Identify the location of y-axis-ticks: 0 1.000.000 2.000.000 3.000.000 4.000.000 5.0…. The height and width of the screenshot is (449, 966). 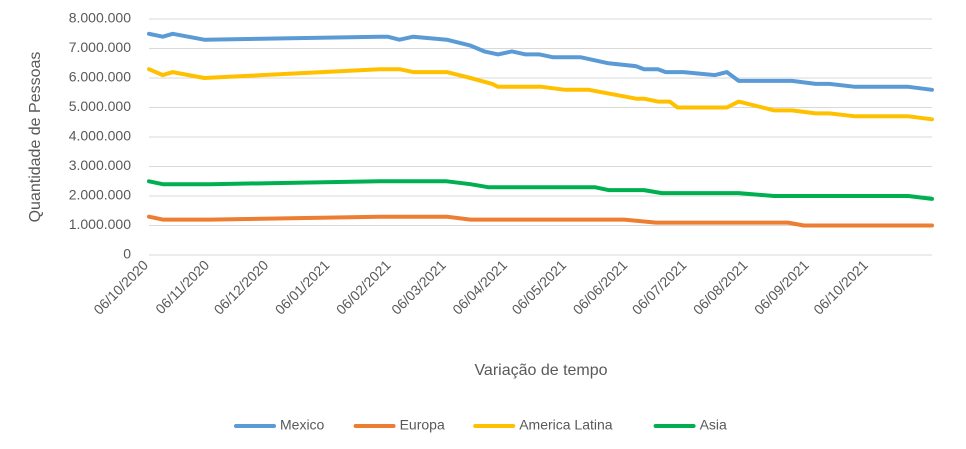
(100, 136).